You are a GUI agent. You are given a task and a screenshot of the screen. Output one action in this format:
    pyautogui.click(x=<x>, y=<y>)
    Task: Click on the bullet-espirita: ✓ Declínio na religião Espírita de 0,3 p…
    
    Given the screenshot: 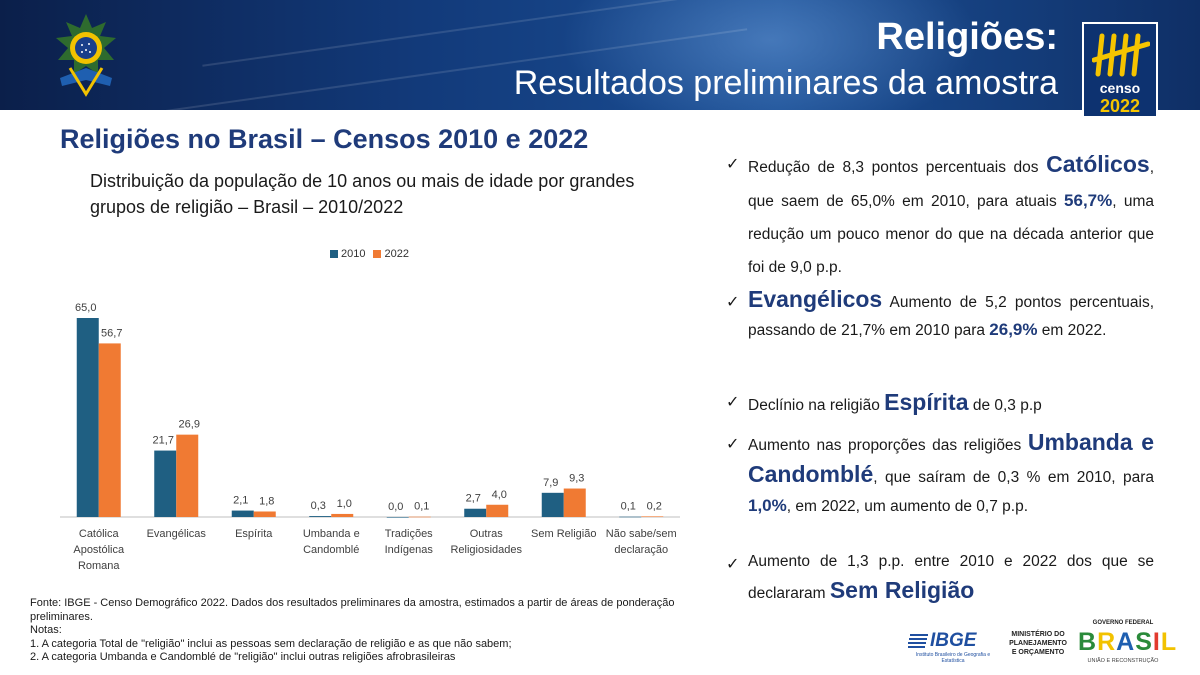 What is the action you would take?
    pyautogui.click(x=940, y=404)
    